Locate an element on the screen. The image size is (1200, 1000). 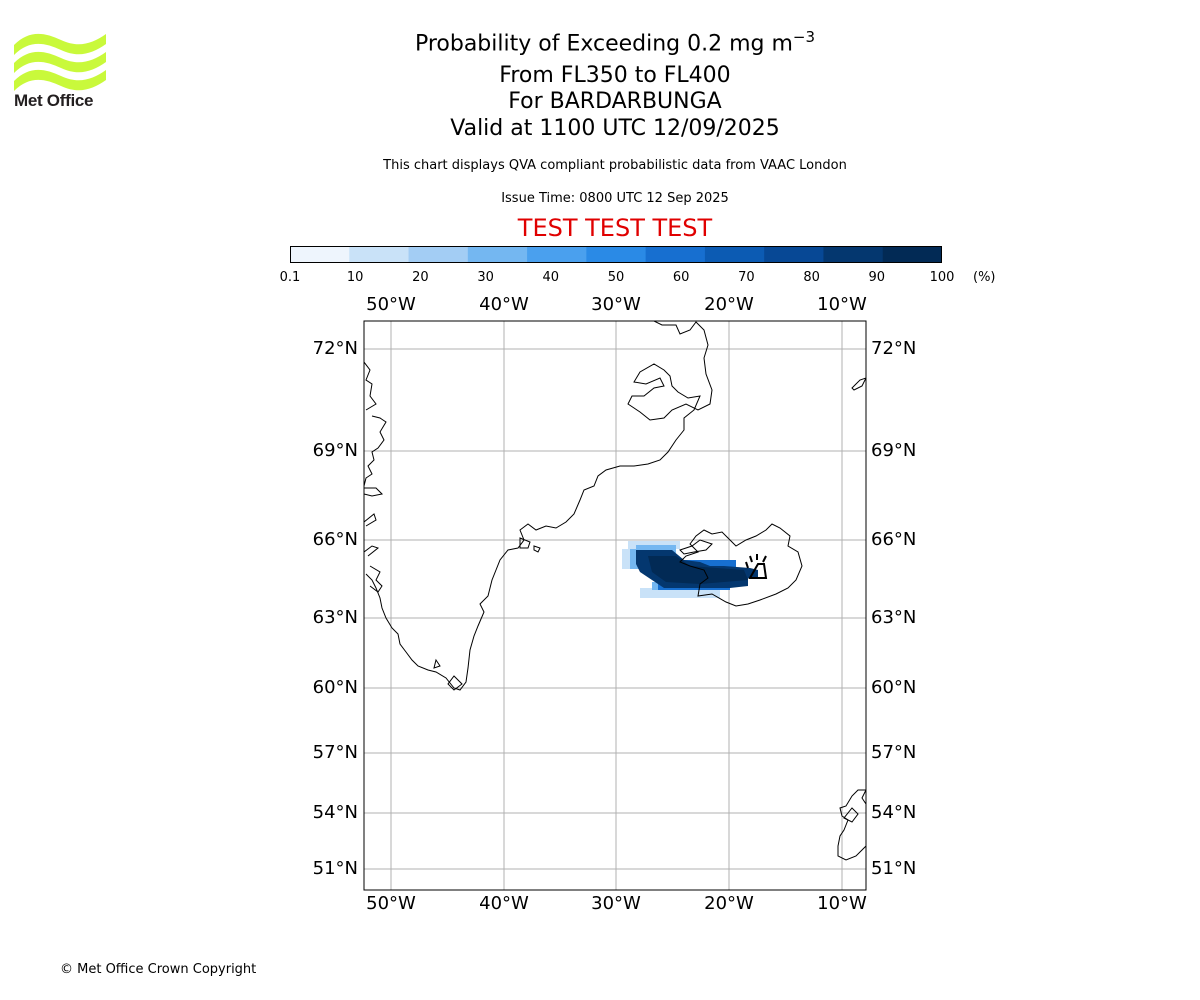
colorbar-tick-label: 60 is located at coordinates (681, 277).